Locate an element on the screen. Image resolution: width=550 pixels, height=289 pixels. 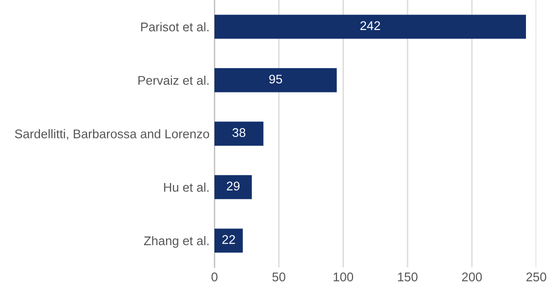
x-tick-label: 150 is located at coordinates (408, 277).